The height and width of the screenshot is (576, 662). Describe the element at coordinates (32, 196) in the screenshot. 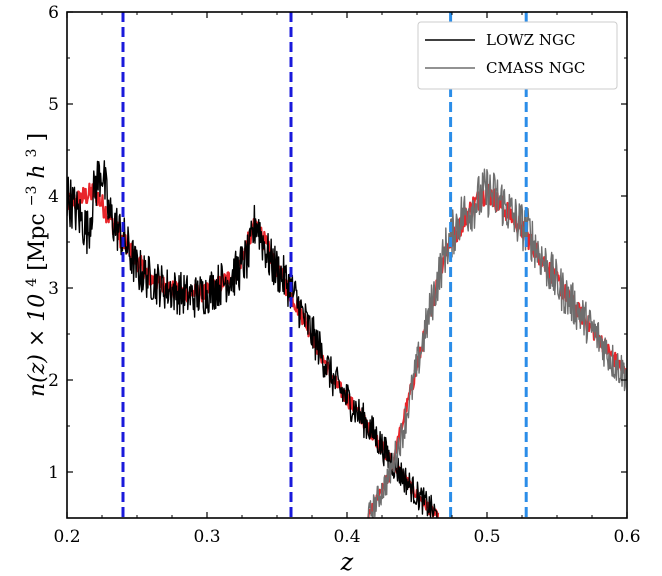

I see `y-axis-label-sup2: −3` at that location.